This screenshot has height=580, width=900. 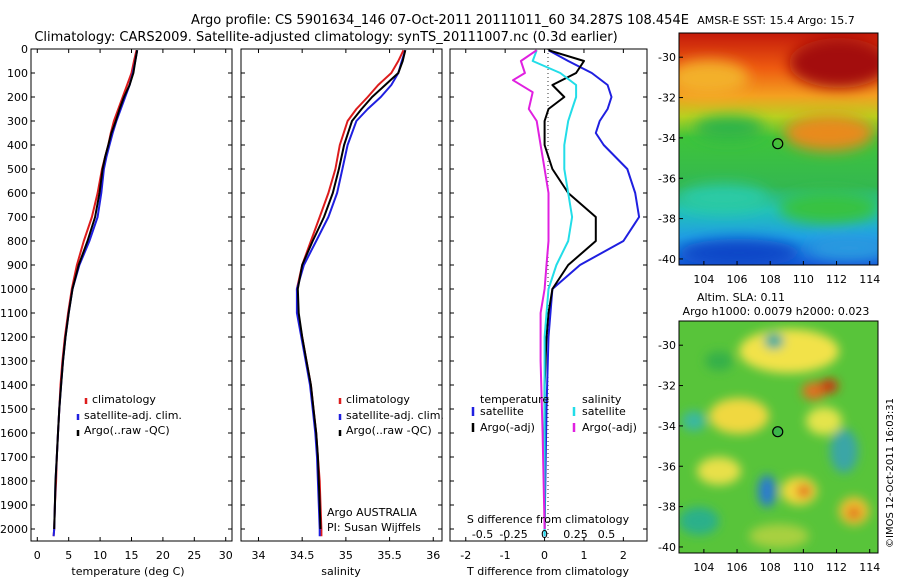 What do you see at coordinates (163, 555) in the screenshot?
I see `x-tick-label: 20` at bounding box center [163, 555].